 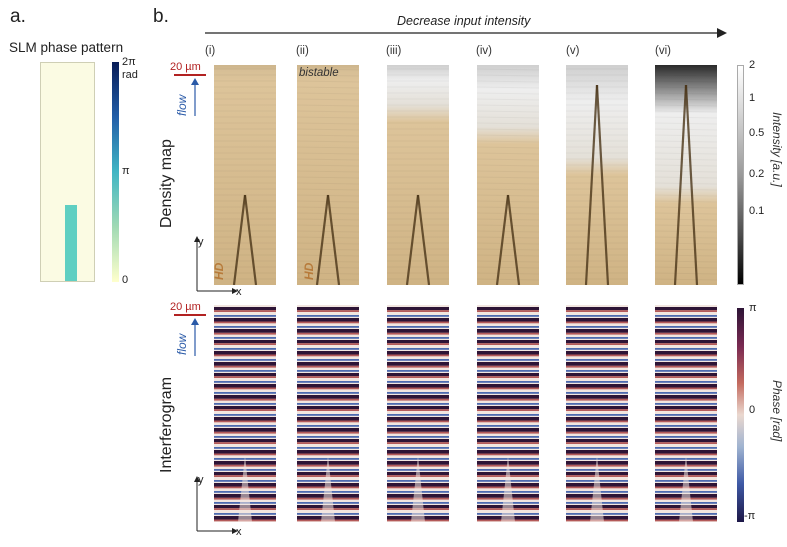 I want to click on flow-arrow-density, so click(x=195, y=97).